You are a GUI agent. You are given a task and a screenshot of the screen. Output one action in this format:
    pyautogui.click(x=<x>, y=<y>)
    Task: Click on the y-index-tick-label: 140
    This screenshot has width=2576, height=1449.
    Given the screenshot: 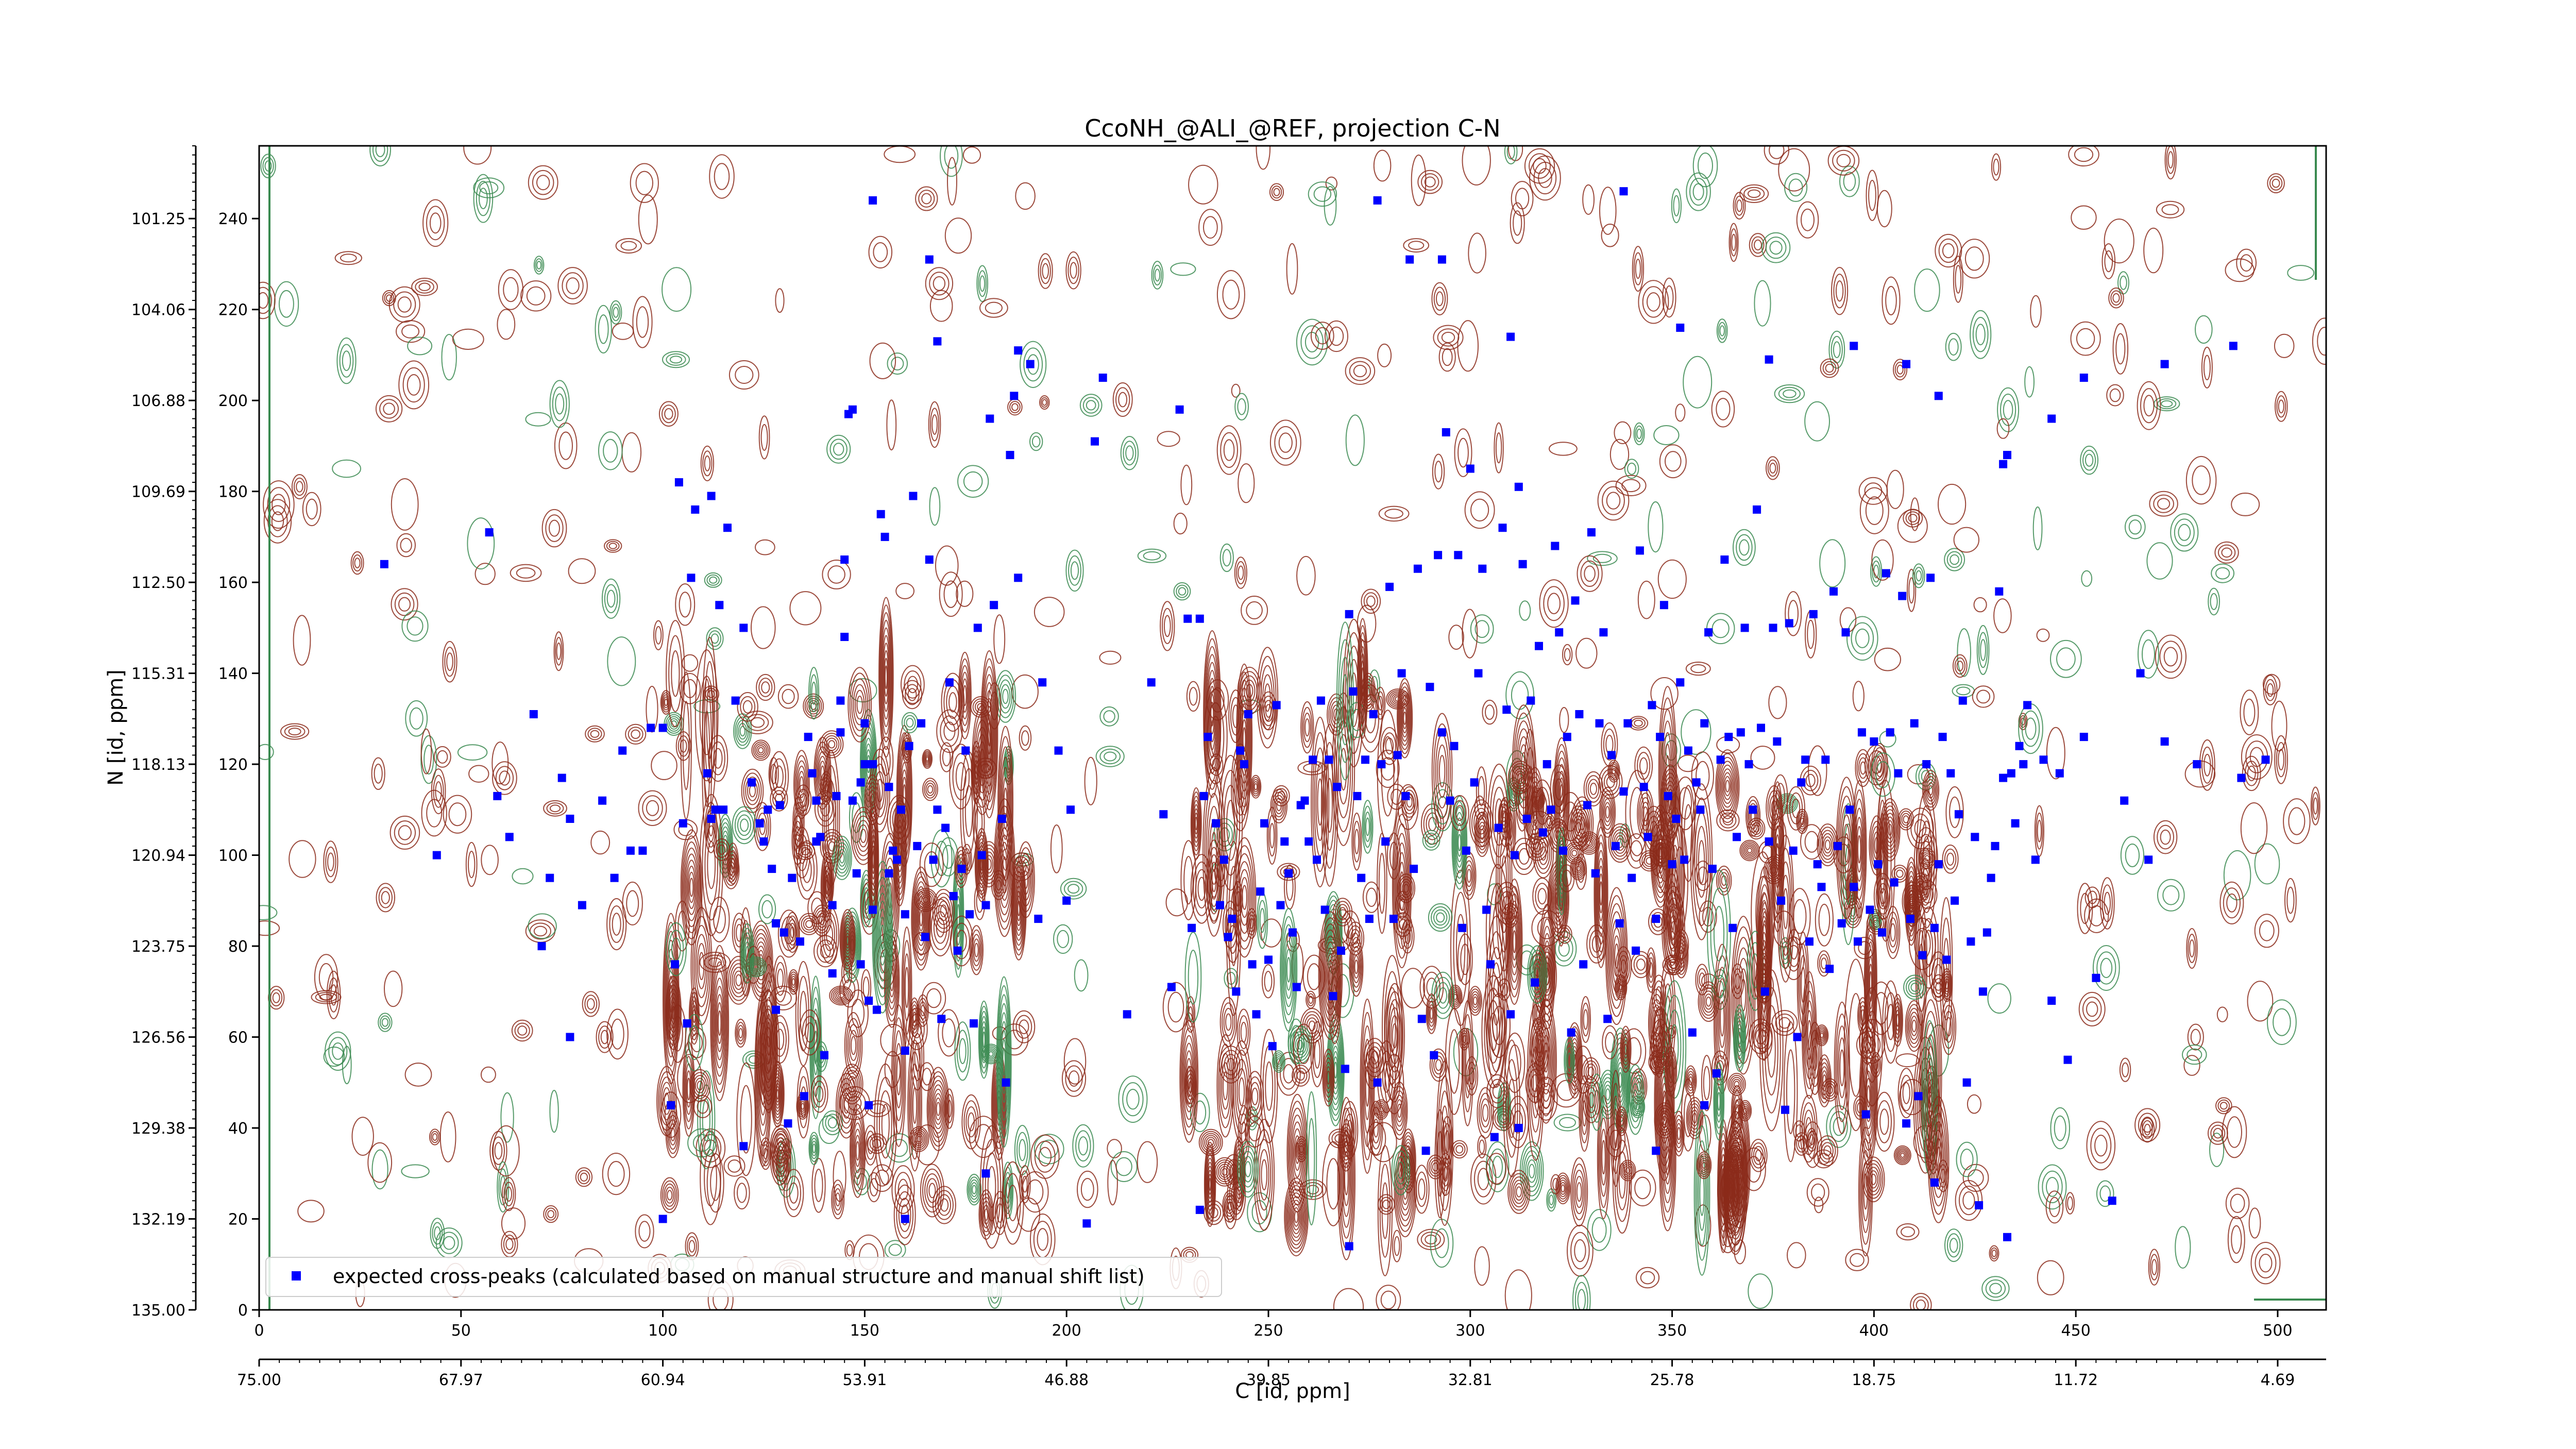 What is the action you would take?
    pyautogui.click(x=233, y=674)
    